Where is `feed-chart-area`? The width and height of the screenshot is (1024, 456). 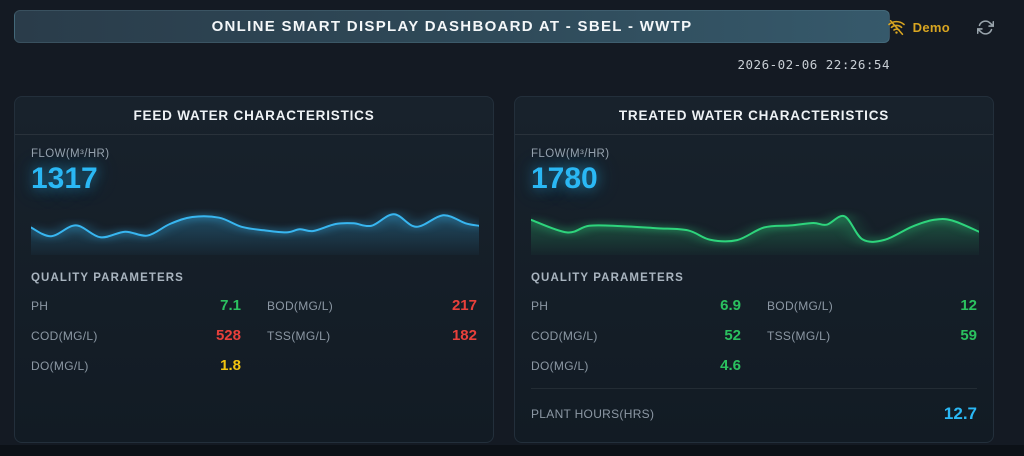 feed-chart-area is located at coordinates (255, 234).